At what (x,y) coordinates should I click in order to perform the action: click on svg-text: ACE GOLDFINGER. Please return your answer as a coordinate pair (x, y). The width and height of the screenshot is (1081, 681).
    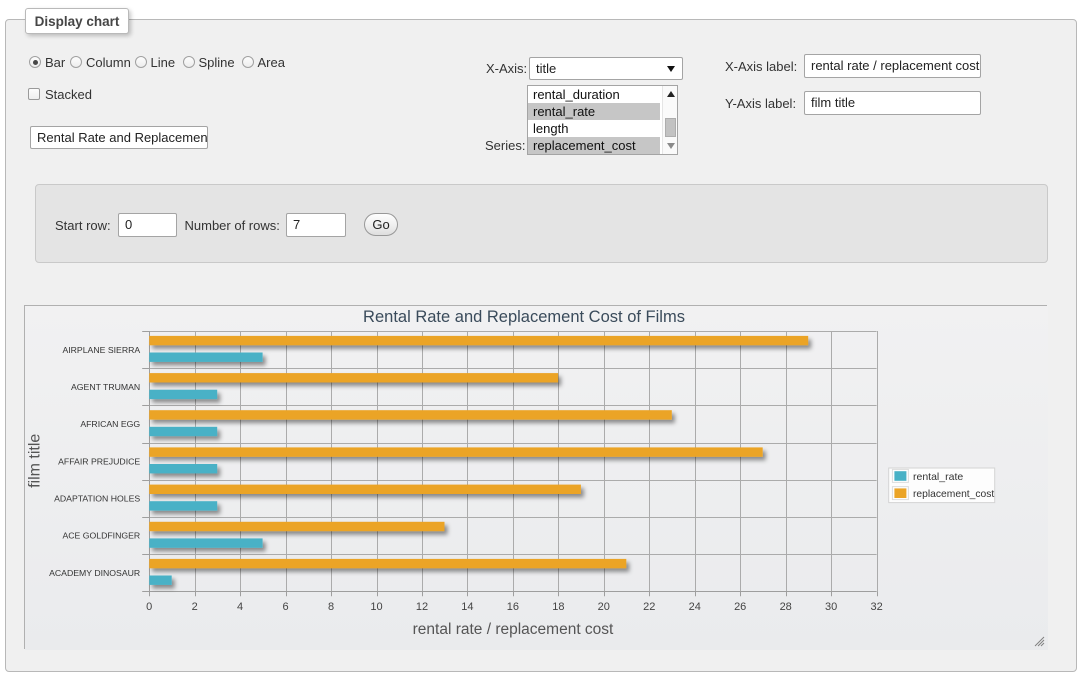
    Looking at the image, I should click on (101, 536).